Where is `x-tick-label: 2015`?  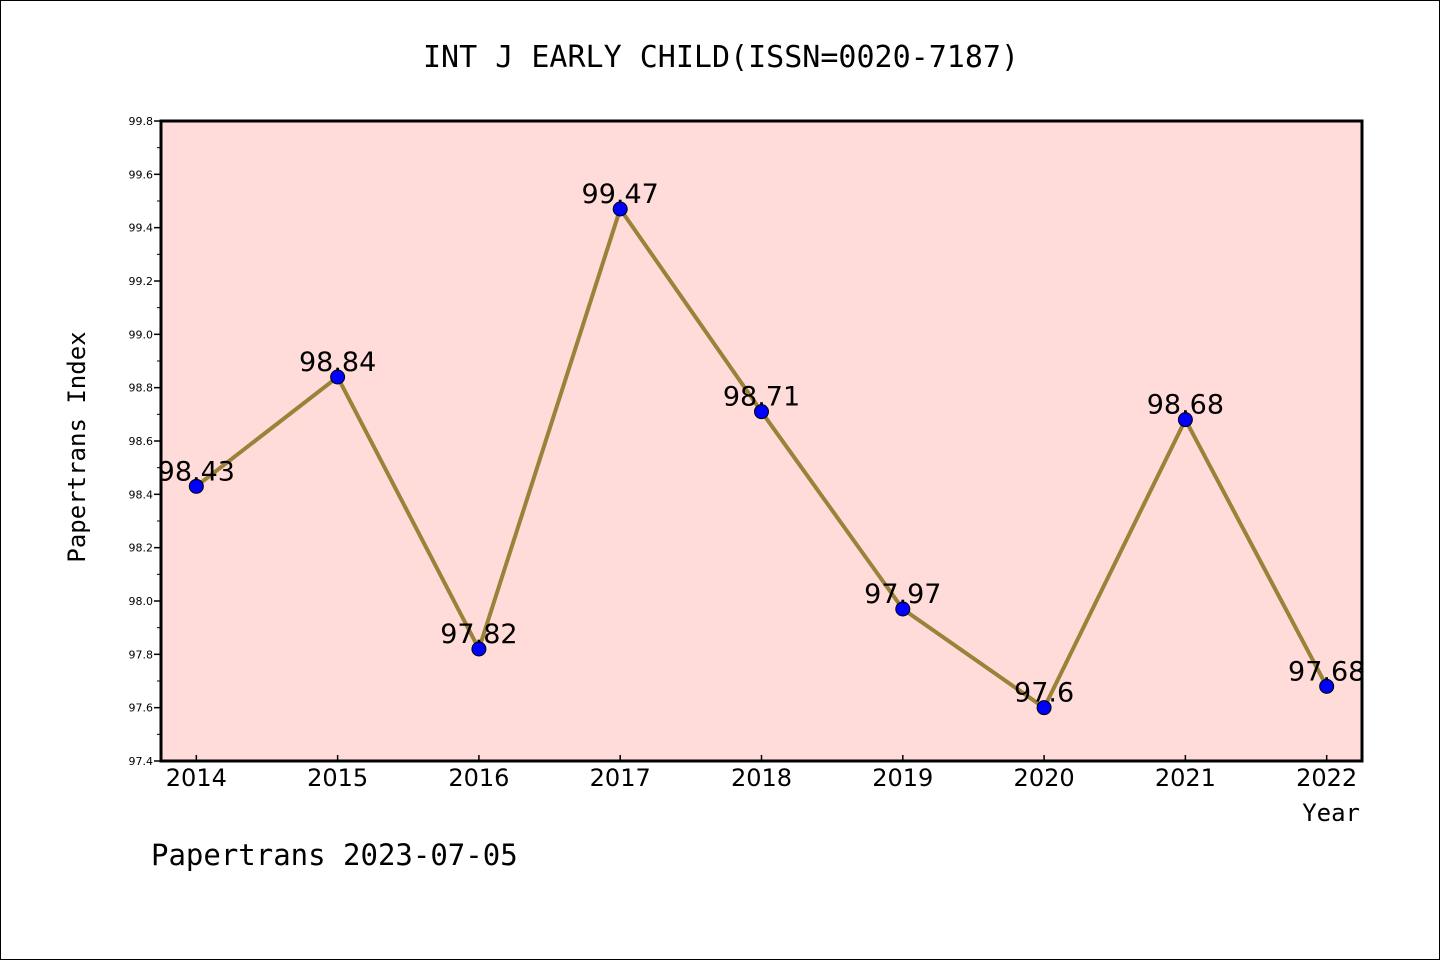
x-tick-label: 2015 is located at coordinates (337, 778).